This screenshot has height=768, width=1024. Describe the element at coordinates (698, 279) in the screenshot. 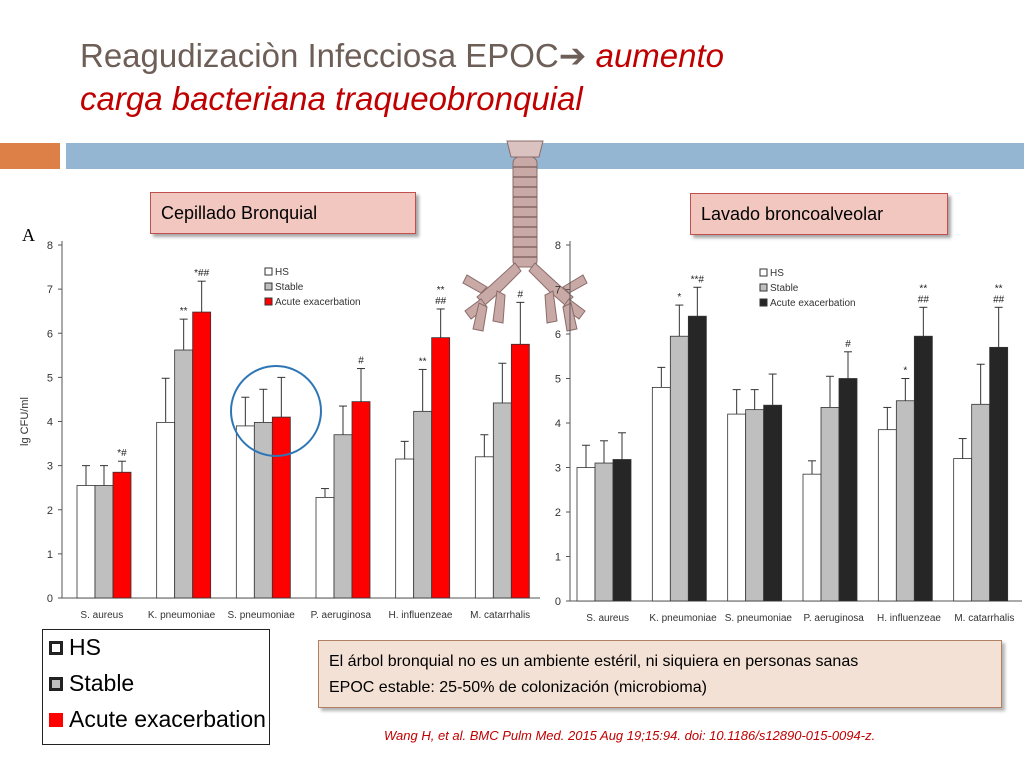

I see `significance-marker: **#` at that location.